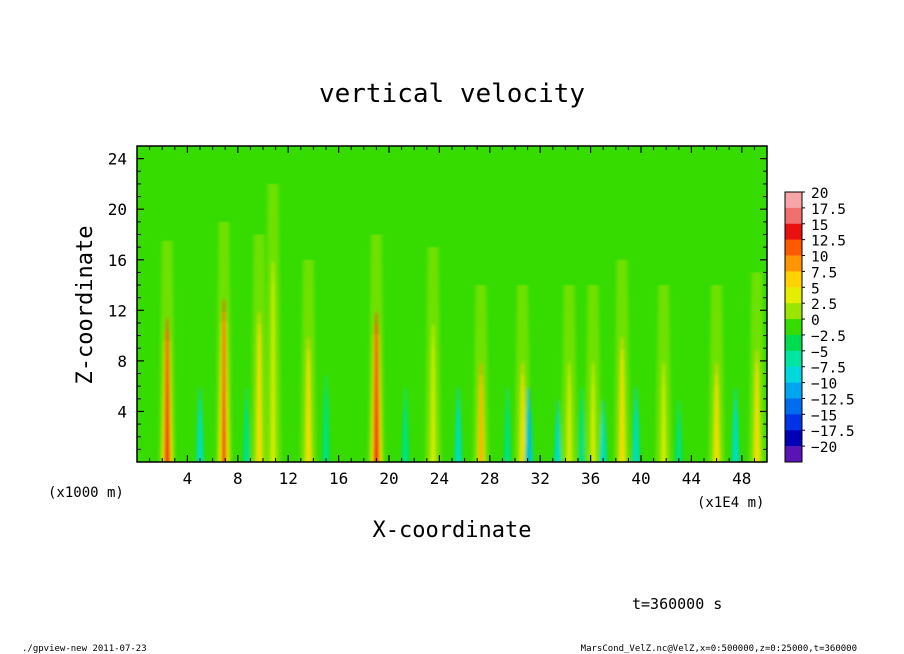  What do you see at coordinates (824, 448) in the screenshot?
I see `colorbar-label: −20` at bounding box center [824, 448].